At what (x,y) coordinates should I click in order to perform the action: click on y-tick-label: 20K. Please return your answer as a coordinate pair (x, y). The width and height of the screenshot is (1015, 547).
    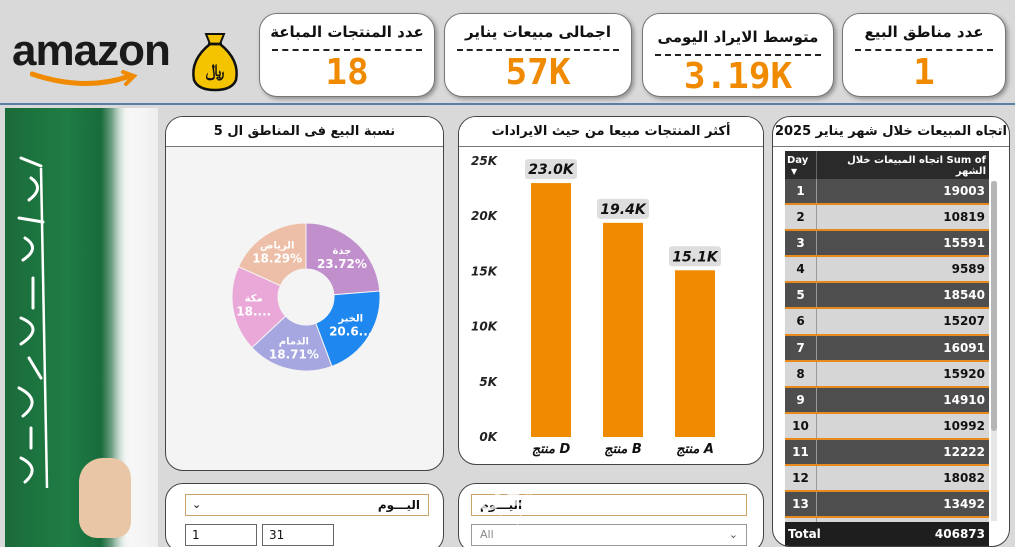
    Looking at the image, I should click on (485, 216).